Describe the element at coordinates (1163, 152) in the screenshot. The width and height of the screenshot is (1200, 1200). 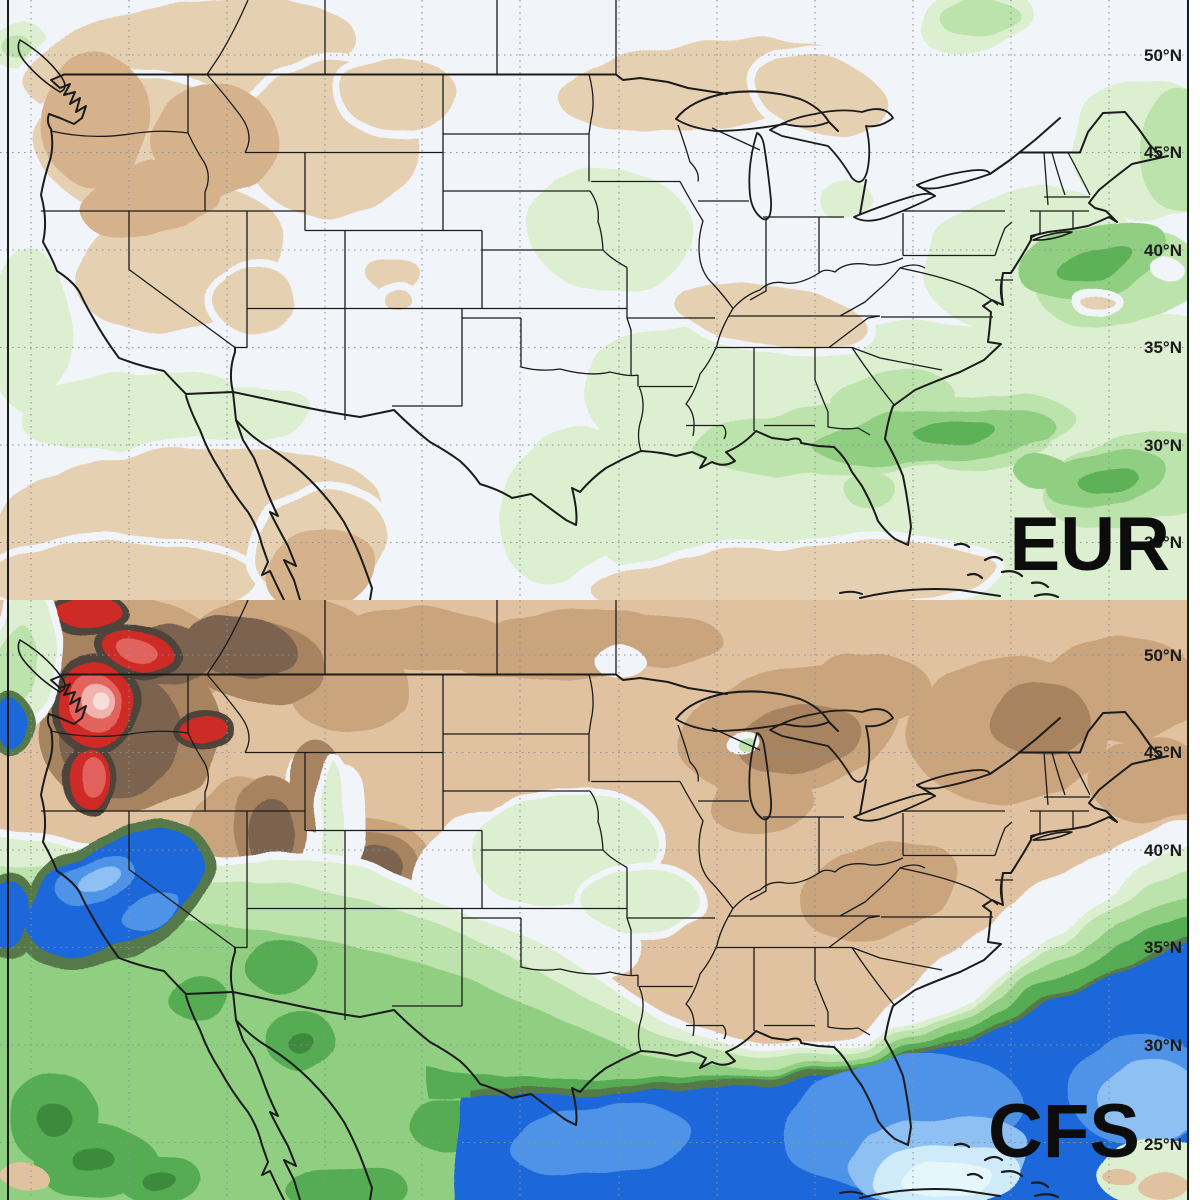
I see `eur-lat-45n: 45°N` at that location.